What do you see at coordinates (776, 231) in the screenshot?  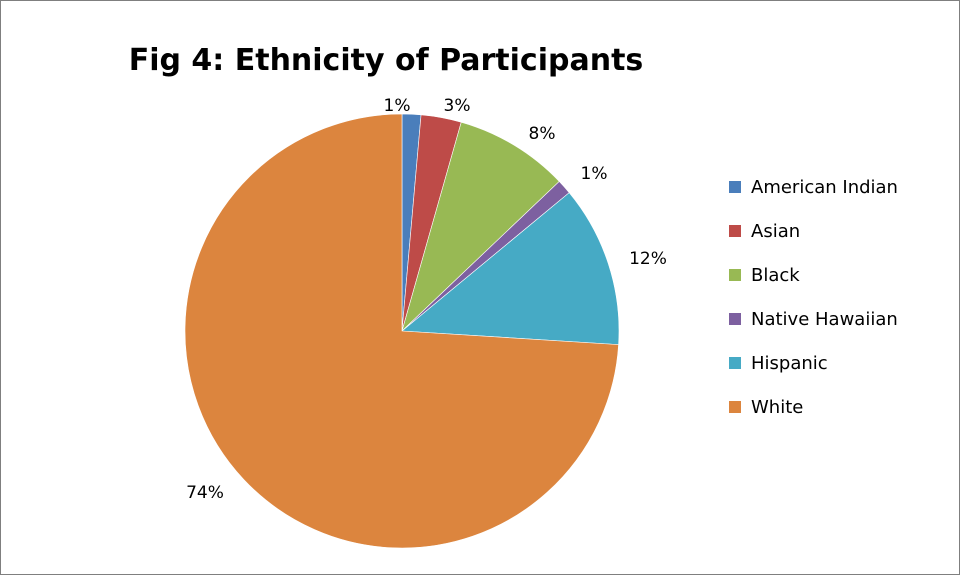 I see `legend-label: Asian` at bounding box center [776, 231].